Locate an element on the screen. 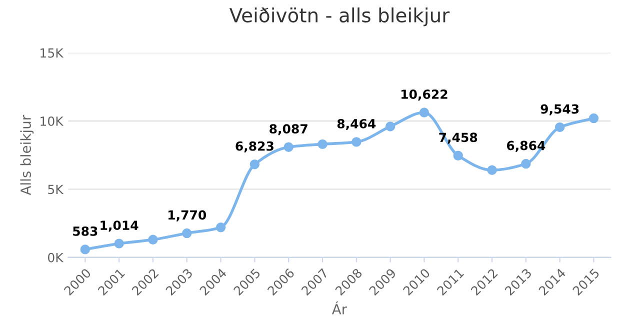 The image size is (620, 330). y-tick-label: 15K is located at coordinates (52, 53).